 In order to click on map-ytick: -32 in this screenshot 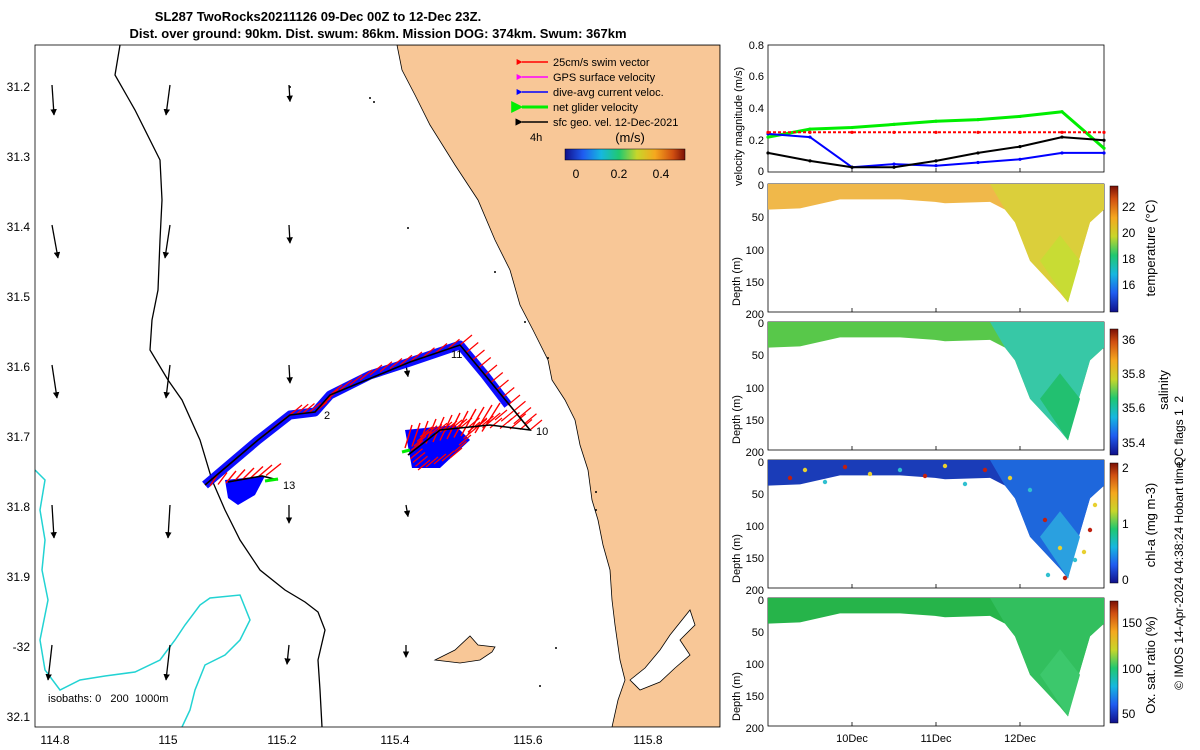, I will do `click(22, 647)`.